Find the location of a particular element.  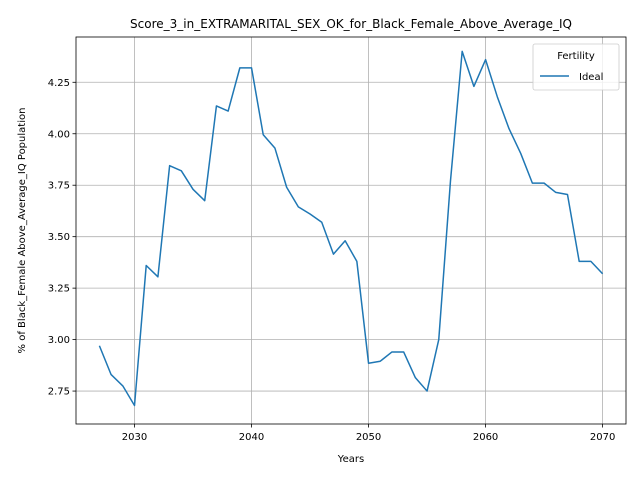

y-tick-label: 4.00 is located at coordinates (59, 134).